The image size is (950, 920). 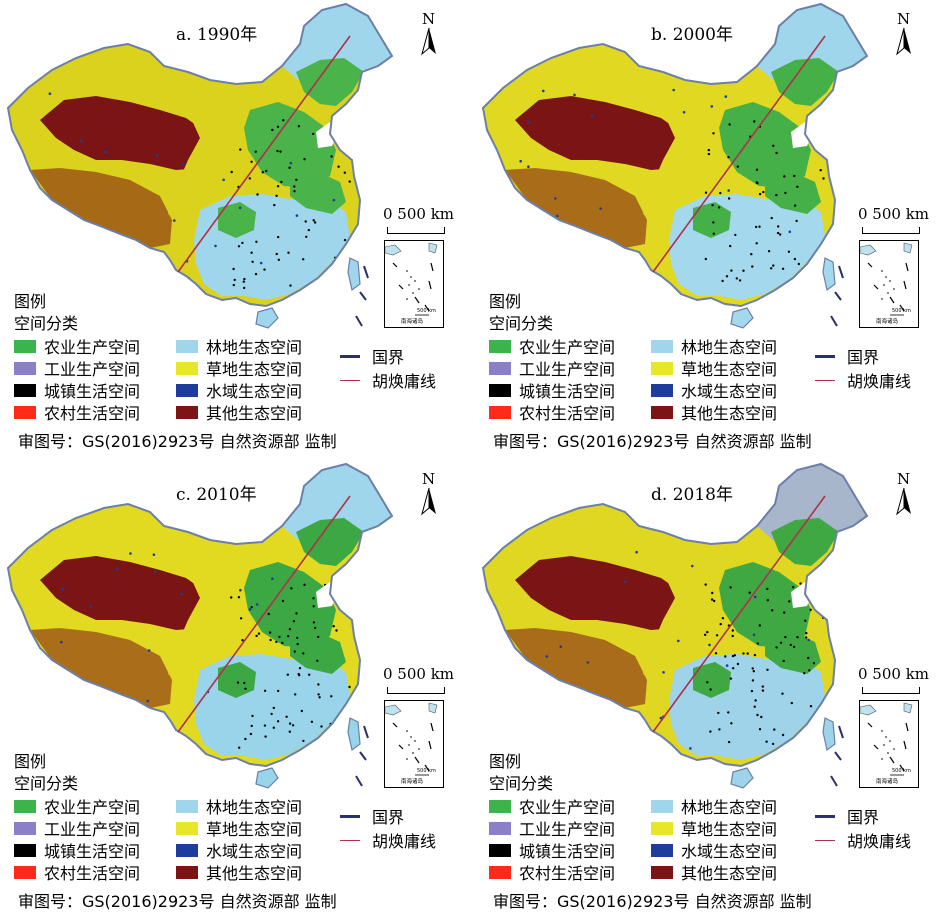 I want to click on legend-label: 水域生态空间, so click(x=729, y=851).